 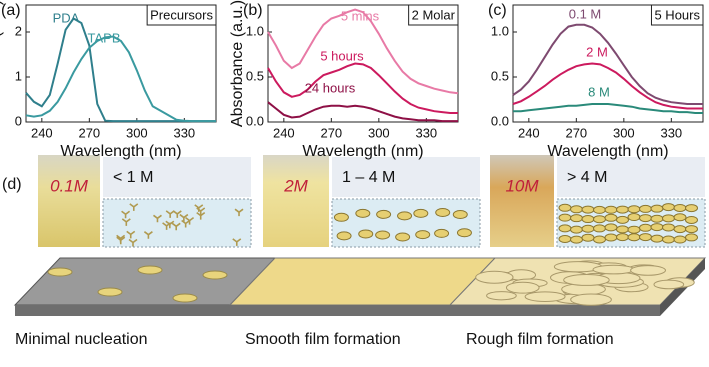 What do you see at coordinates (69, 185) in the screenshot?
I see `jar-label: 0.1M` at bounding box center [69, 185].